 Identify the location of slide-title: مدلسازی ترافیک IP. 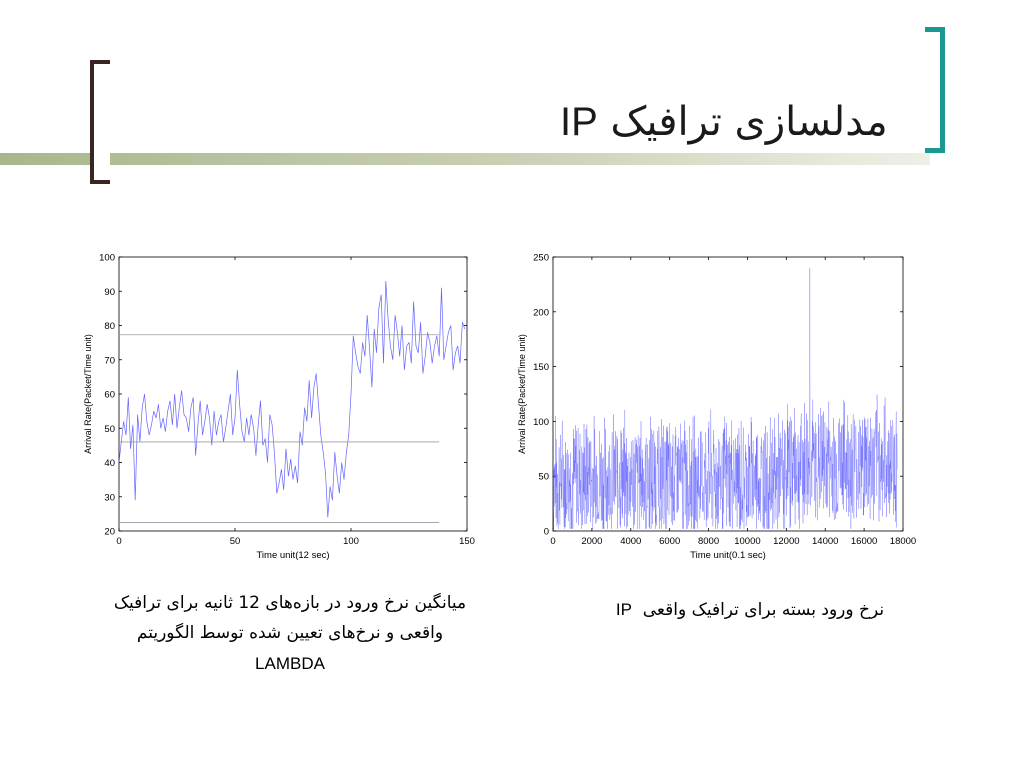
(730, 122).